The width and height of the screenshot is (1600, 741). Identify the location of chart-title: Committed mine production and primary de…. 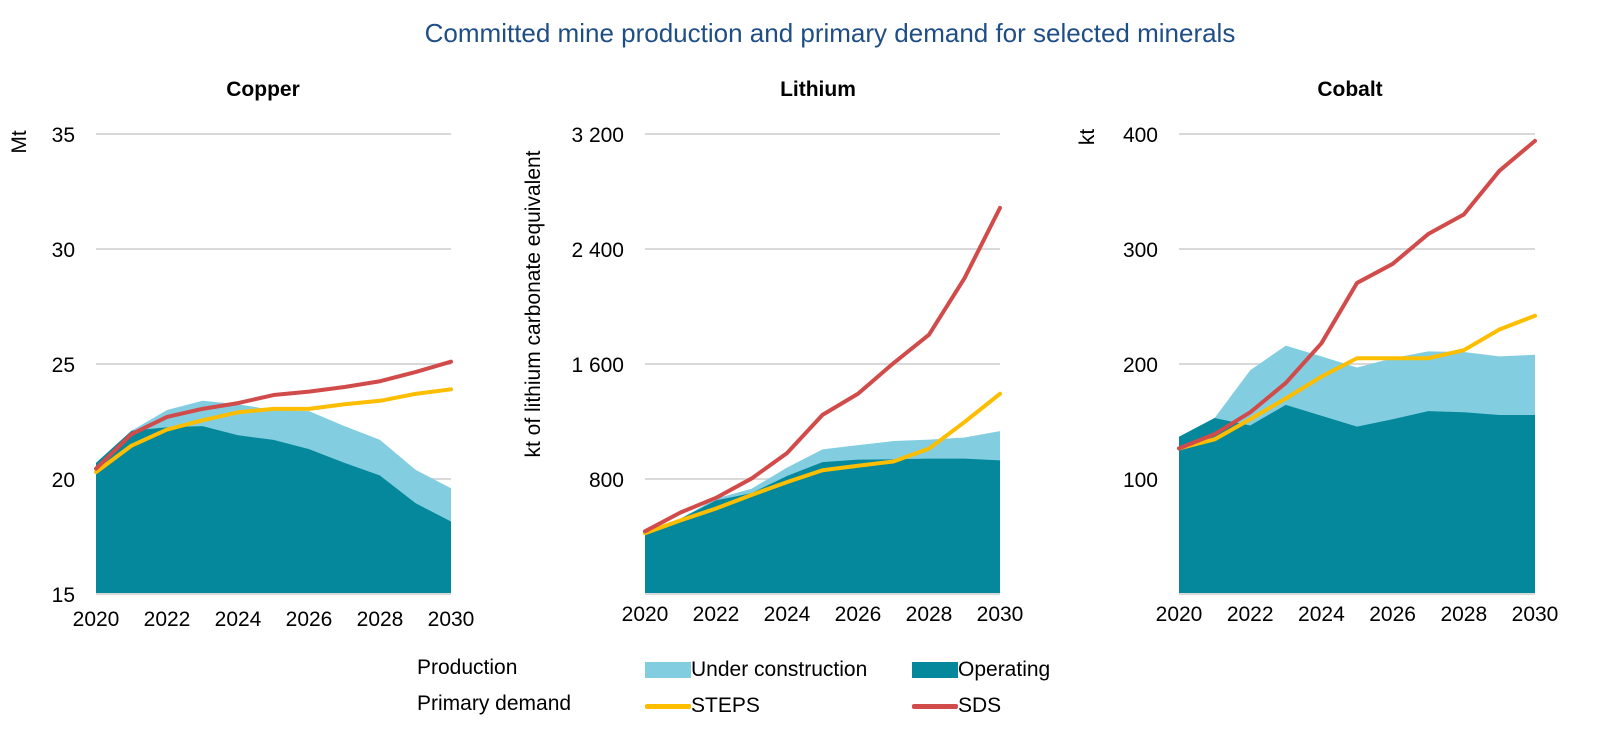
(830, 33).